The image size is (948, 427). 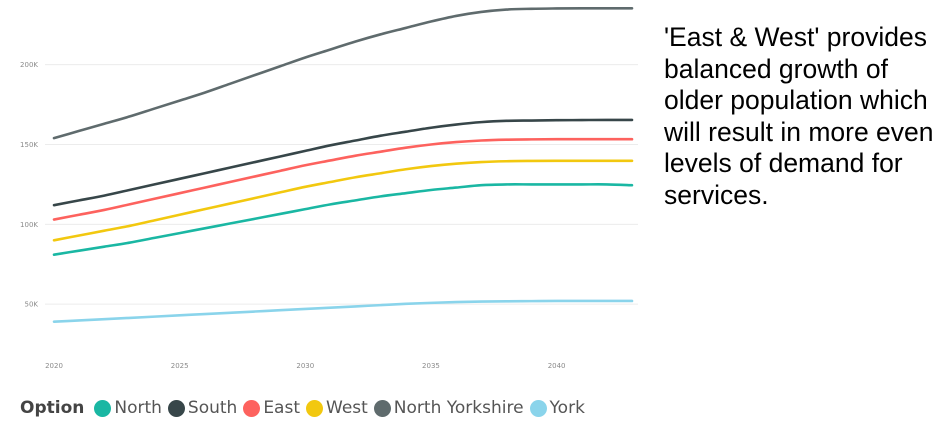 I want to click on y-axis-ticks: 50K 100K 150K 200K, so click(x=29, y=185).